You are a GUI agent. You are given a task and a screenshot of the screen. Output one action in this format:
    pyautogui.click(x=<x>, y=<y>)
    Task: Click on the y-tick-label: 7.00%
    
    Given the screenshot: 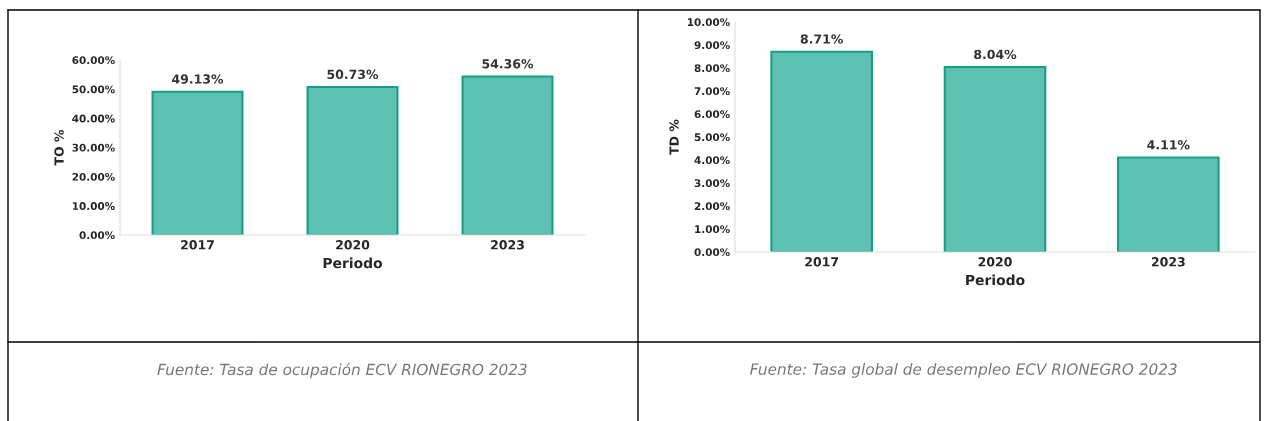 What is the action you would take?
    pyautogui.click(x=712, y=91)
    